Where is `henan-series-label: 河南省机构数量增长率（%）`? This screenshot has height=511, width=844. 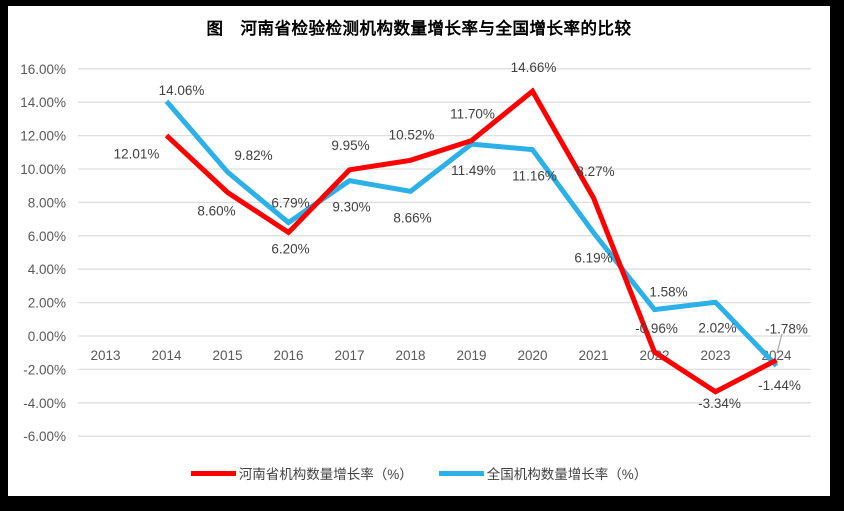 henan-series-label: 河南省机构数量增长率（%） is located at coordinates (325, 474).